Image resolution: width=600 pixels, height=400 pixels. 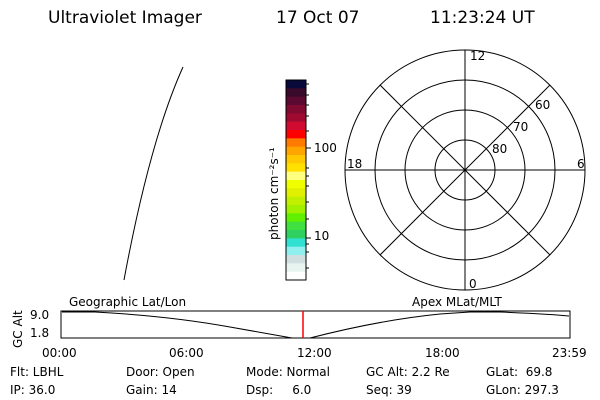 What do you see at coordinates (314, 353) in the screenshot?
I see `xtick-1200: 12:00` at bounding box center [314, 353].